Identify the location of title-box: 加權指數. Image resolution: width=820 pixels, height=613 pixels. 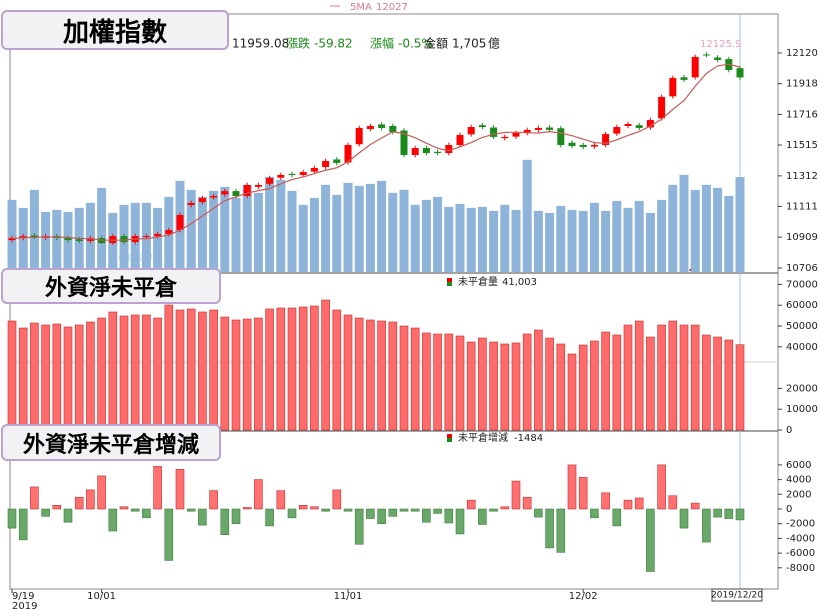
(115, 30).